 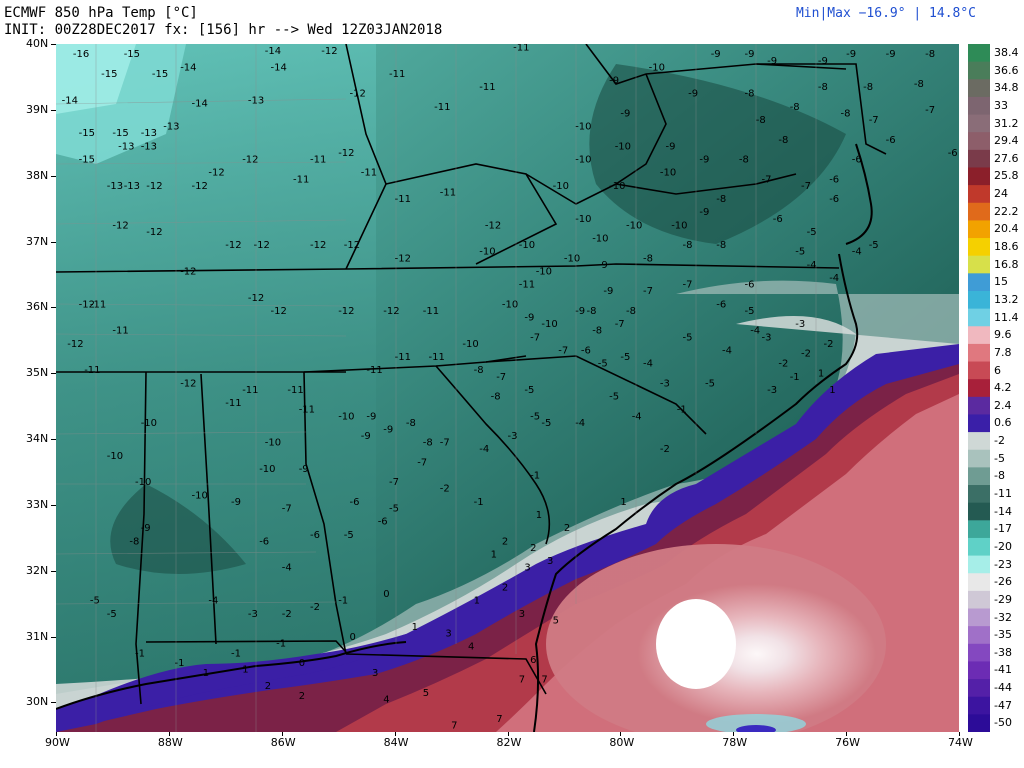 I want to click on temp-label: -4, so click(x=213, y=601).